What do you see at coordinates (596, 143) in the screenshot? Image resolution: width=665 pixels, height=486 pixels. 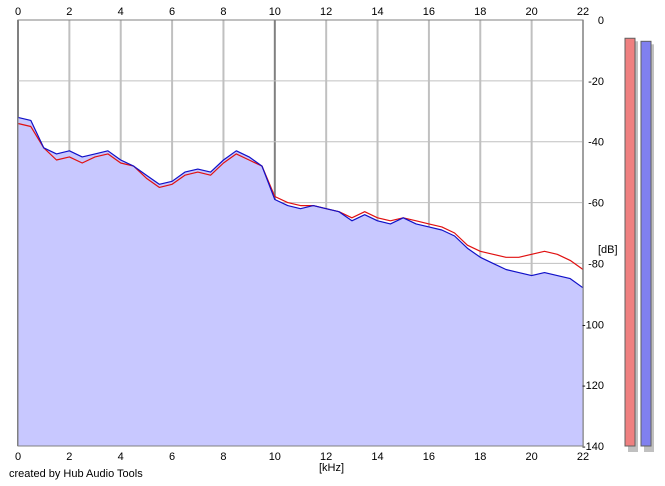 I see `y-tick-label: -40` at bounding box center [596, 143].